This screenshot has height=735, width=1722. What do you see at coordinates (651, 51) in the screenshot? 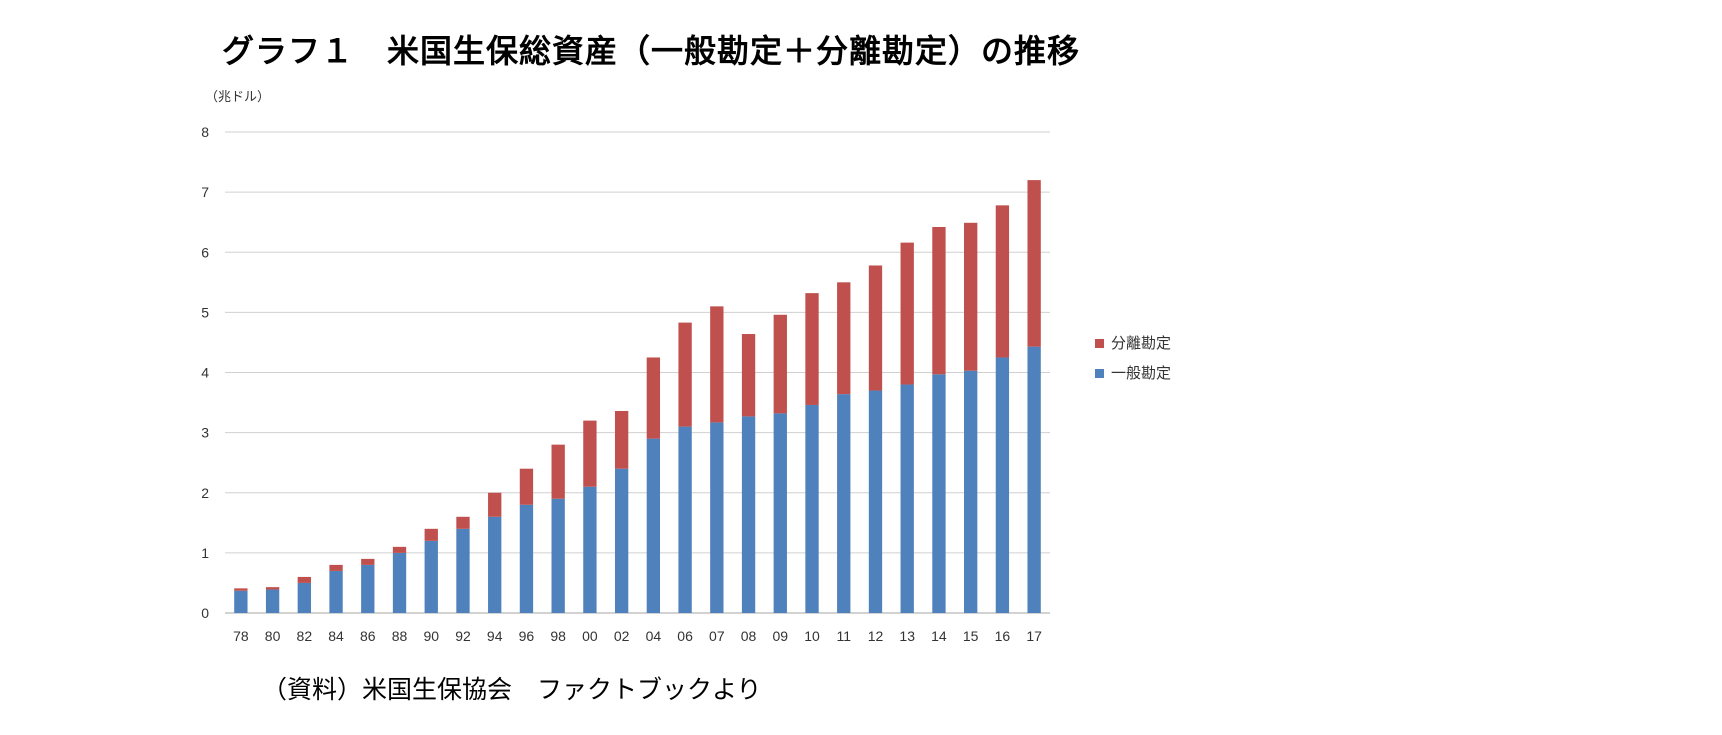
I see `chart-title: グラフ１ 米国生保総資産（一般勘定＋分離勘定）の推移` at bounding box center [651, 51].